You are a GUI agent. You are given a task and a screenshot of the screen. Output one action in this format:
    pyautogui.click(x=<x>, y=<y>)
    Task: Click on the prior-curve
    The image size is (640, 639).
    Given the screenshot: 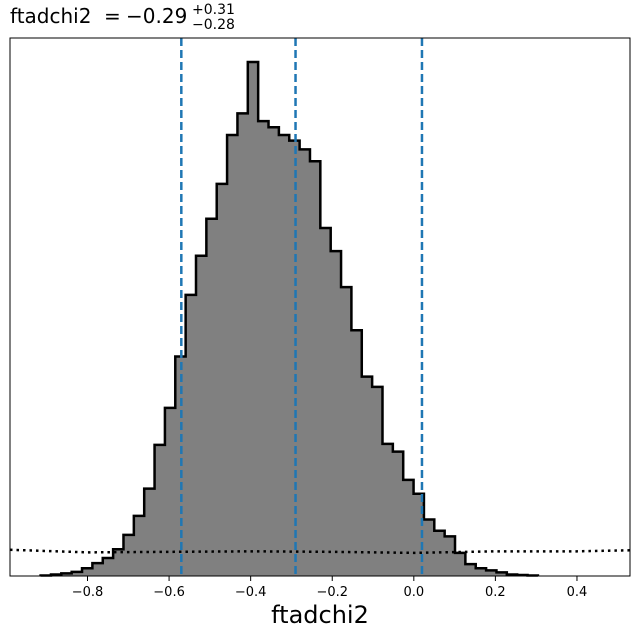 What is the action you would take?
    pyautogui.click(x=320, y=551)
    